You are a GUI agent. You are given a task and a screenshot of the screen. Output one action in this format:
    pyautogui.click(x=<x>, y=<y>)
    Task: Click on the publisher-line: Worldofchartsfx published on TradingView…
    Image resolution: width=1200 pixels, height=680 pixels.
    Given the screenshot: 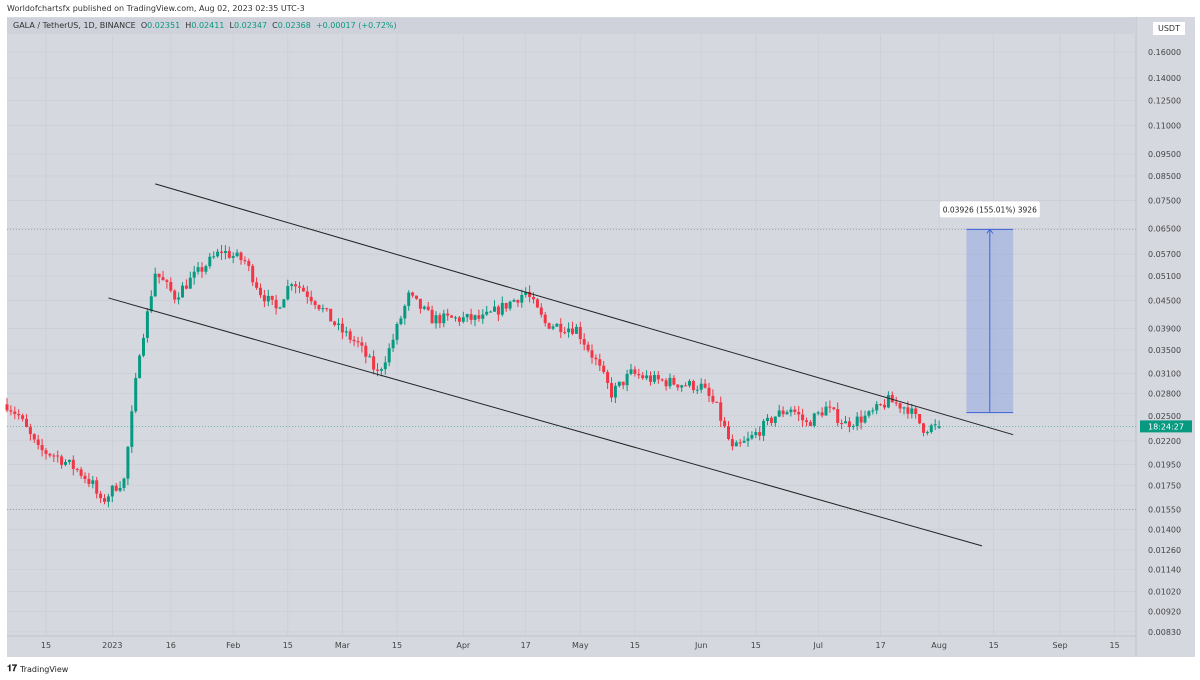 What is the action you would take?
    pyautogui.click(x=156, y=8)
    